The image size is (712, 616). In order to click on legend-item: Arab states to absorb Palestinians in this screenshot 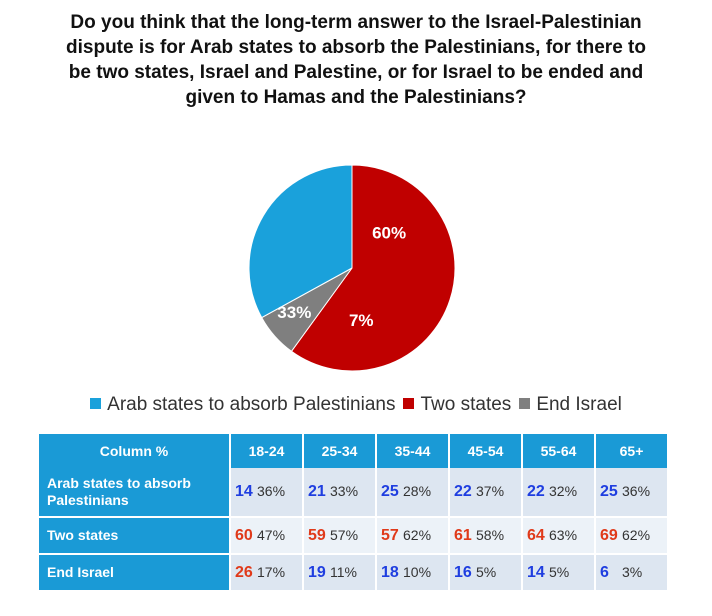, I will do `click(242, 405)`.